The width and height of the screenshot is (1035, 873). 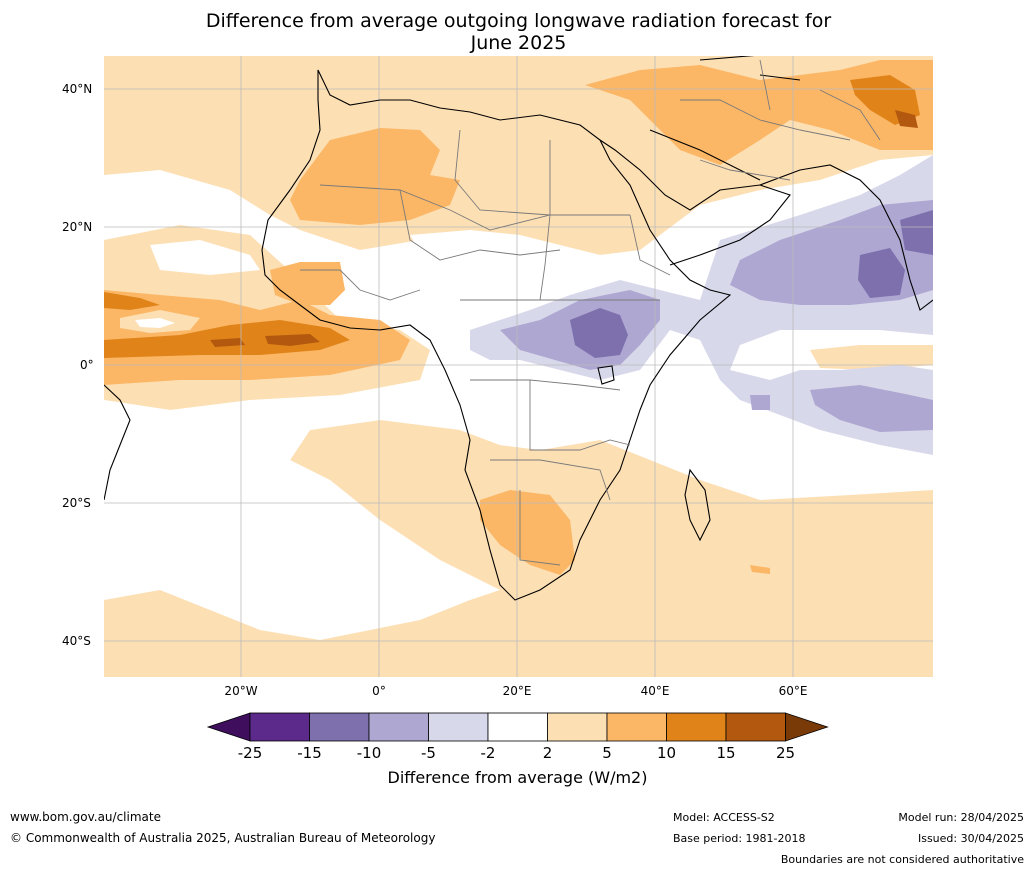 I want to click on colorbar-tick-label: 25, so click(x=785, y=753).